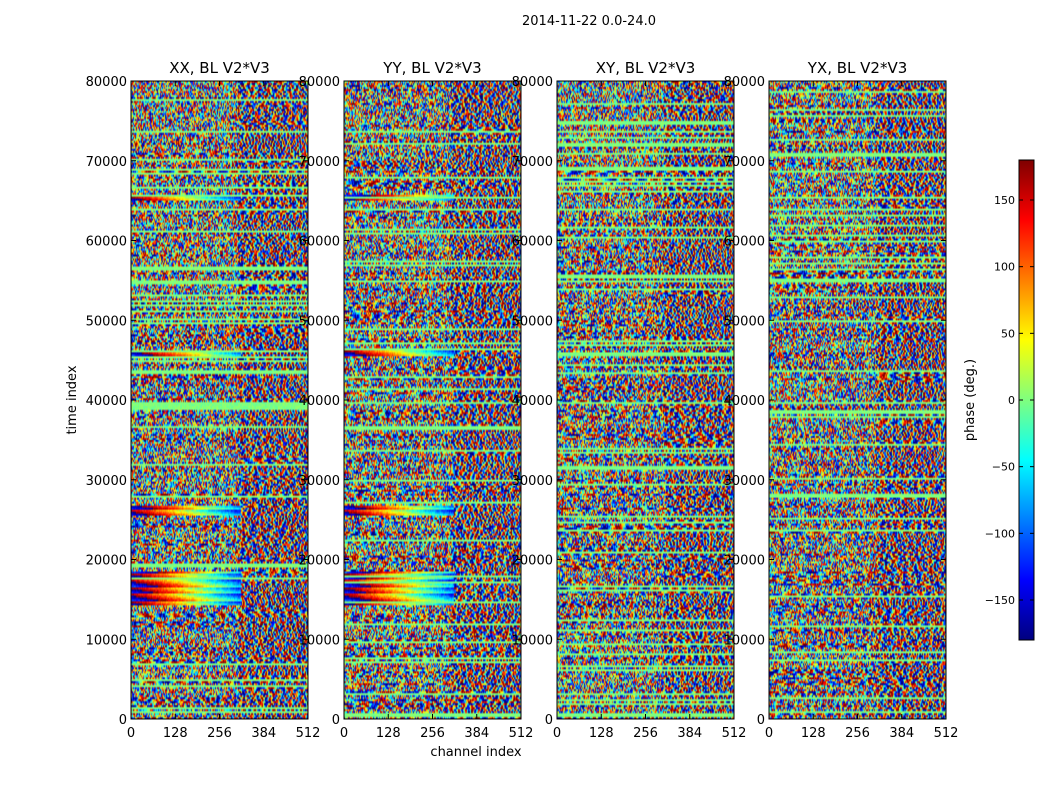  I want to click on heatmap-yx, so click(857, 400).